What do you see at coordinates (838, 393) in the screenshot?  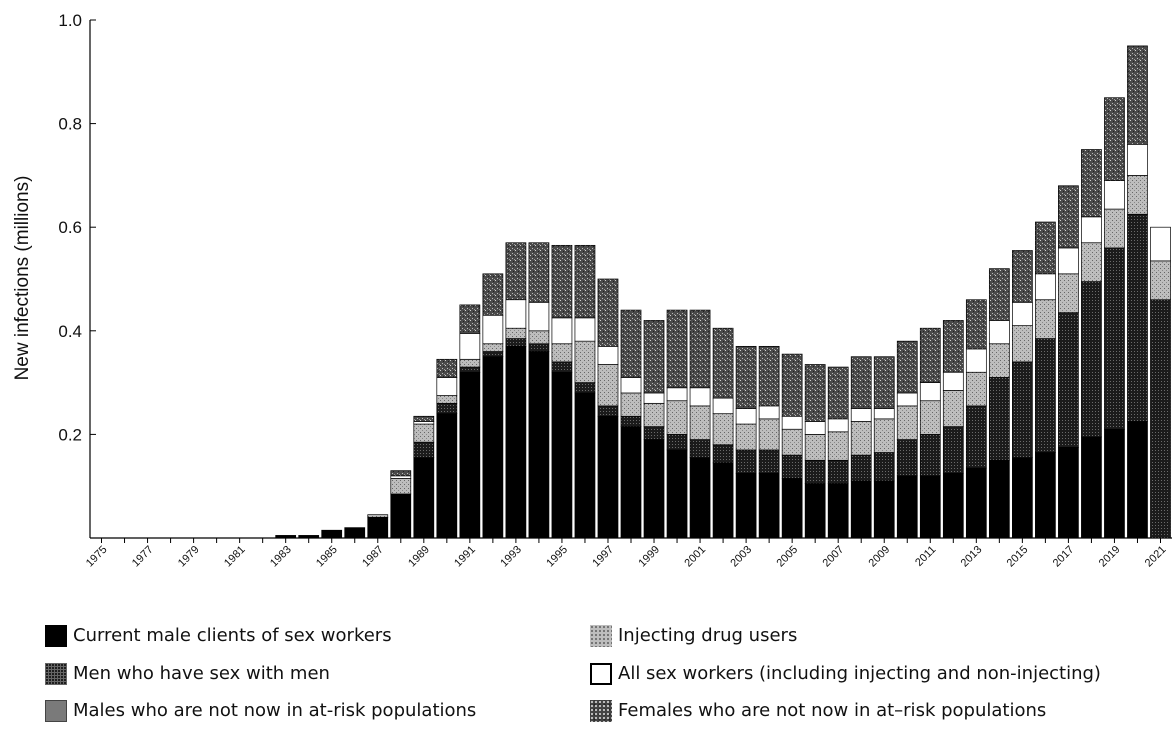 I see `bar-segment-females-2007` at bounding box center [838, 393].